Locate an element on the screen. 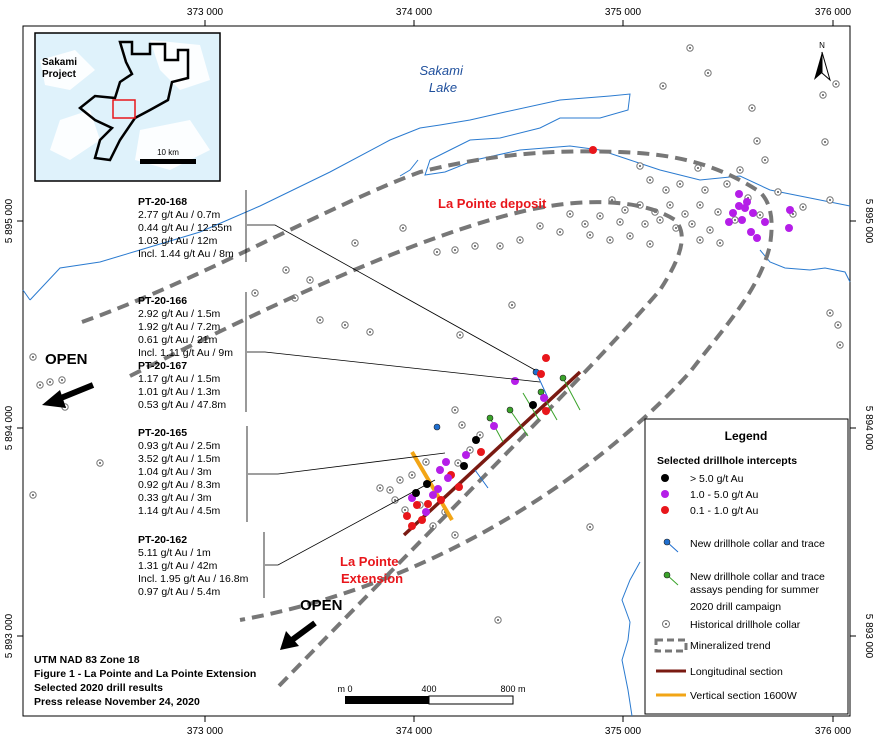 This screenshot has height=742, width=875. svg-text: 1.03 g/t Au / 12m is located at coordinates (178, 241).